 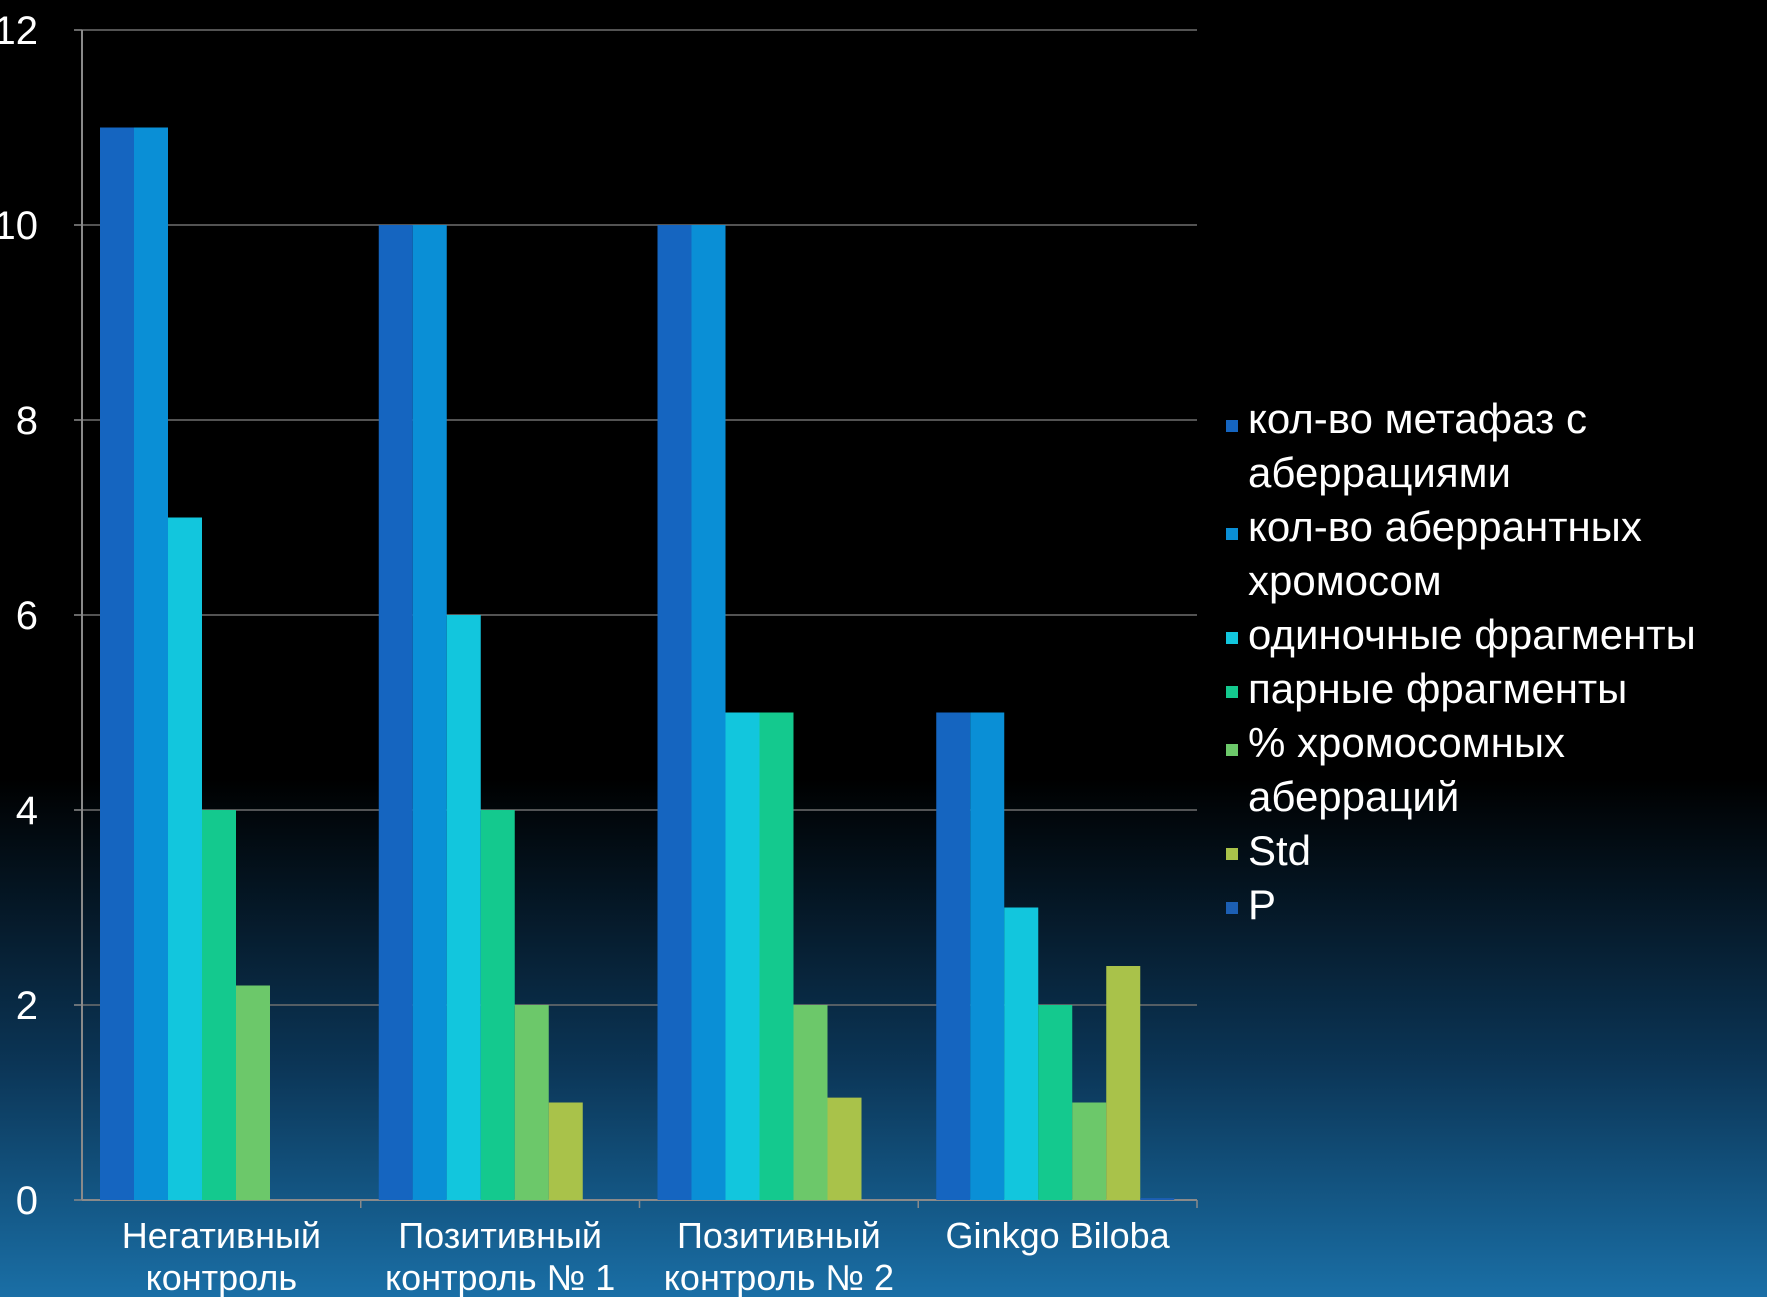 I want to click on legend-label: % хромосомных, so click(x=1407, y=742).